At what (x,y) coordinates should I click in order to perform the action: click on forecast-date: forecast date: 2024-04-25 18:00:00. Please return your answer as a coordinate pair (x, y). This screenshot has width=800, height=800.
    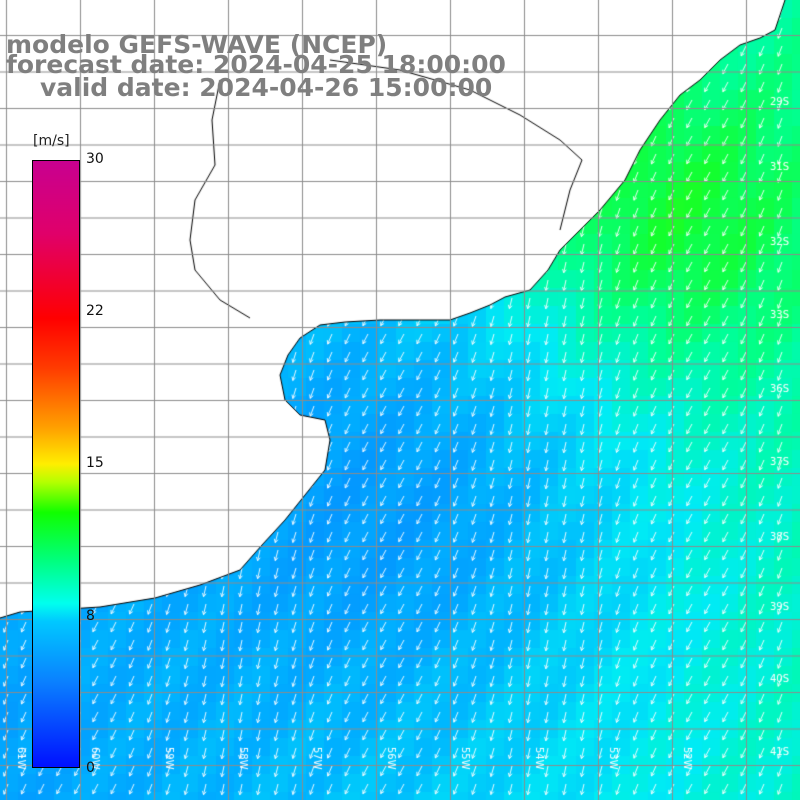
    Looking at the image, I should click on (256, 64).